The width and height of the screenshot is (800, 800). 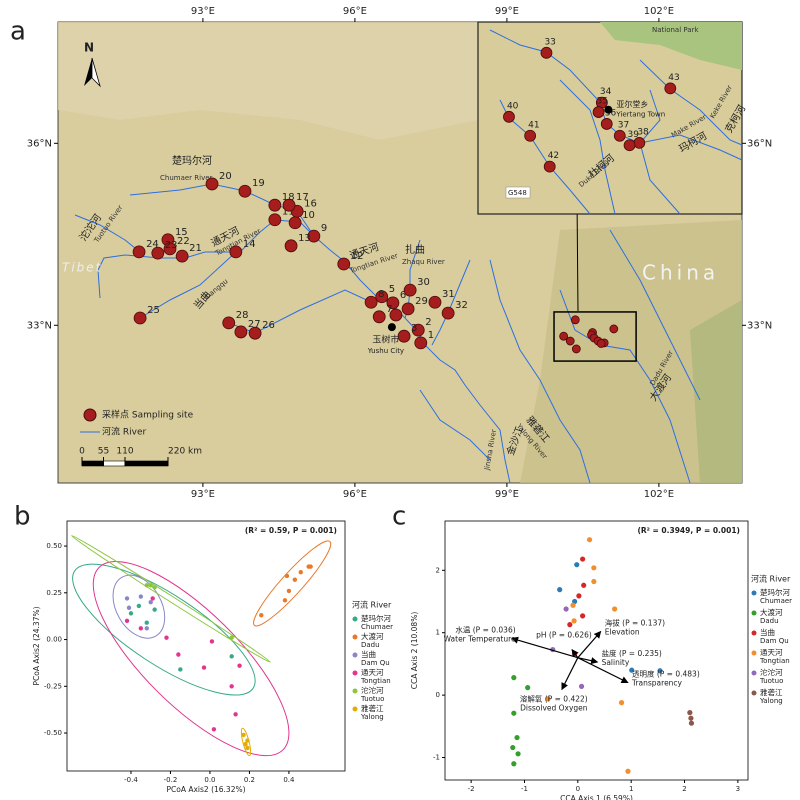 I want to click on map-label: 楚玛尔河, so click(x=192, y=160).